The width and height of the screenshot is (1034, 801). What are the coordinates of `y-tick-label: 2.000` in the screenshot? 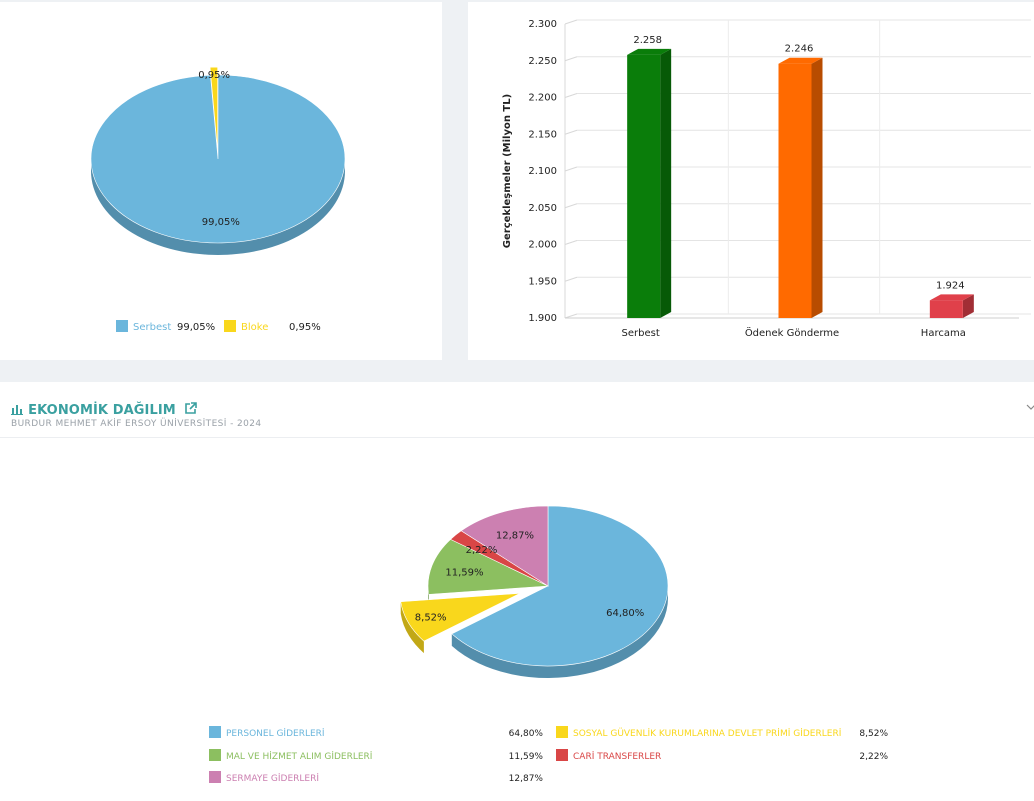 It's located at (542, 245).